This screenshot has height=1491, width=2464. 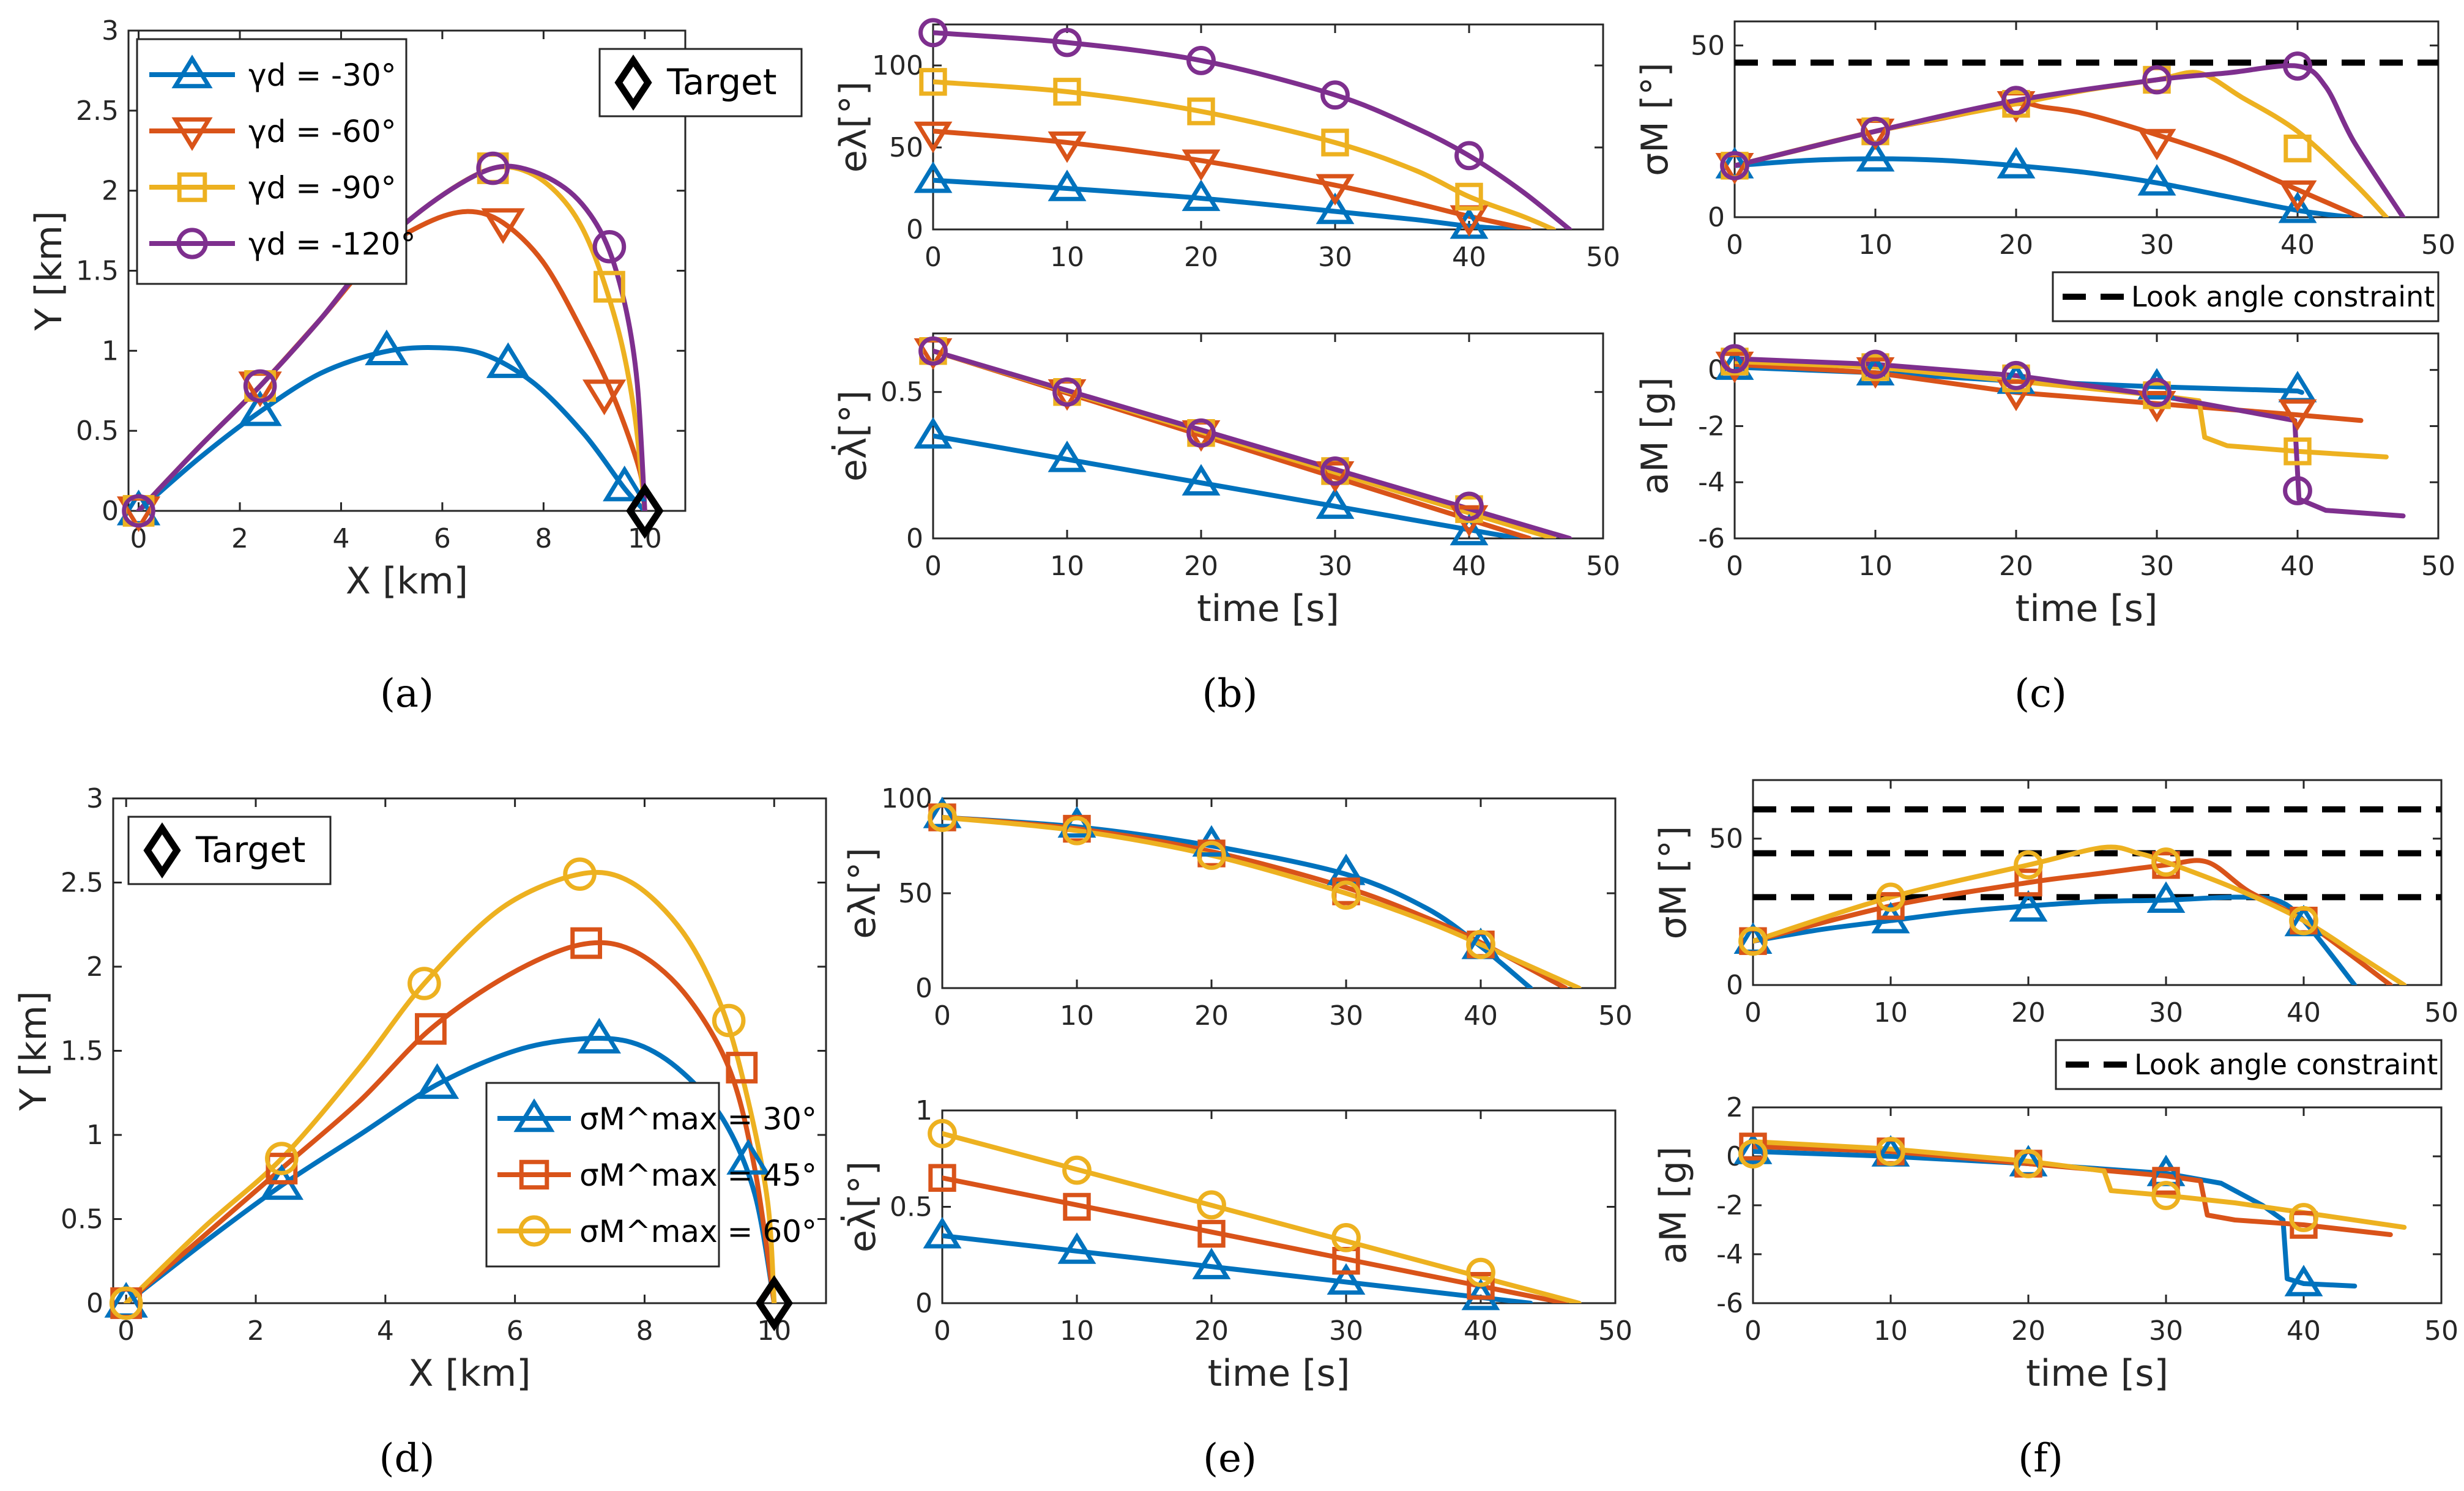 I want to click on x-axis-label: time [s], so click(x=2097, y=1373).